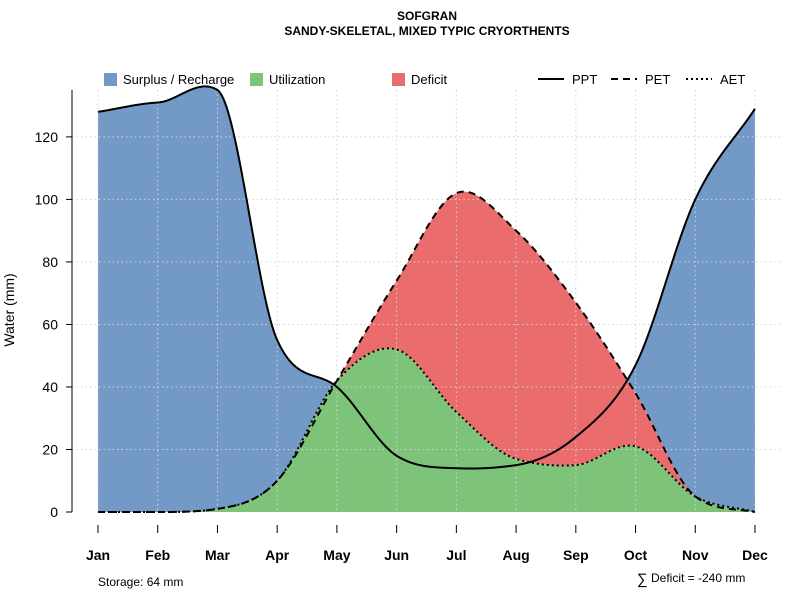 The height and width of the screenshot is (600, 800). Describe the element at coordinates (157, 555) in the screenshot. I see `x-tick-label-feb: Feb` at that location.